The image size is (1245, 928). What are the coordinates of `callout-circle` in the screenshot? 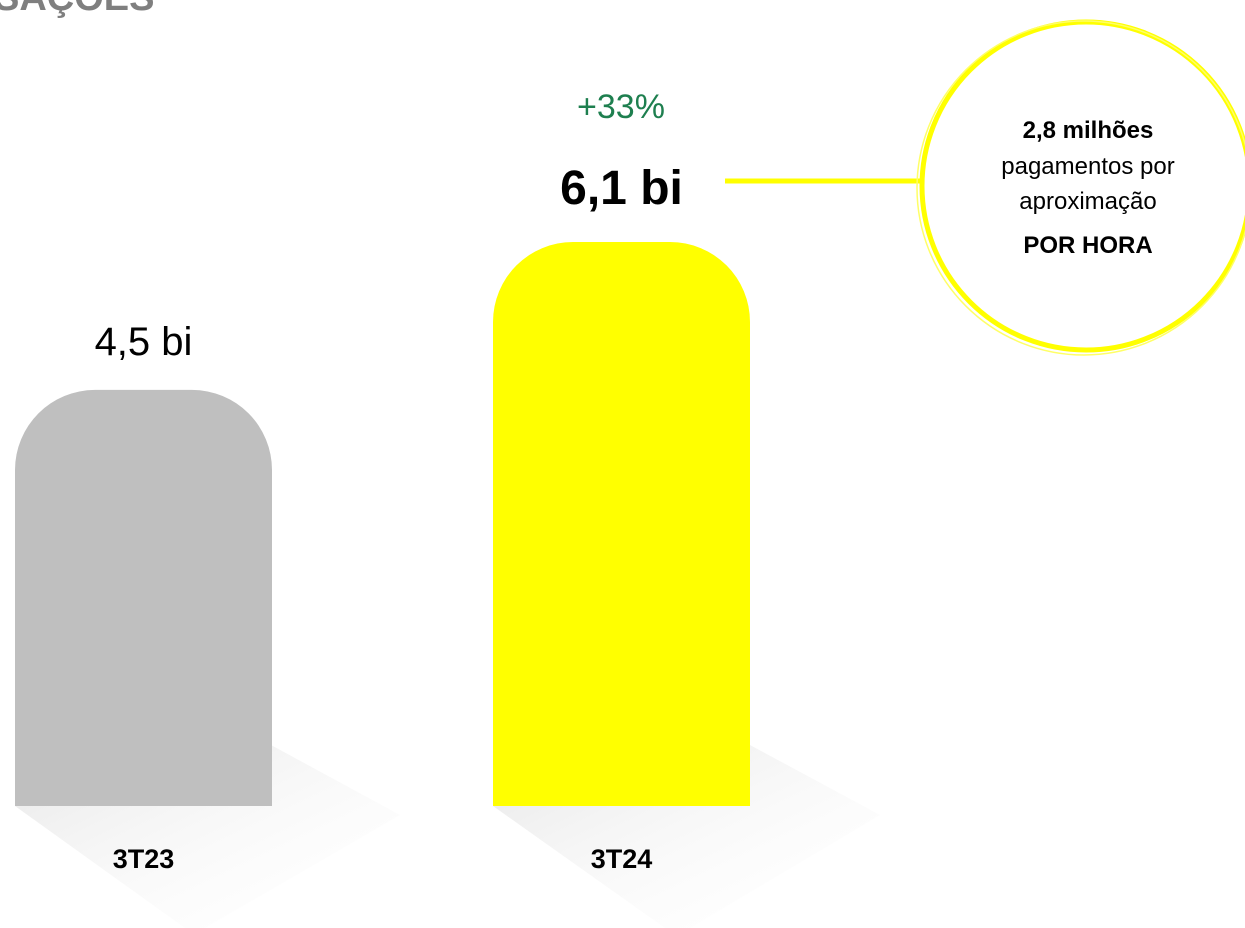 It's located at (1082, 186).